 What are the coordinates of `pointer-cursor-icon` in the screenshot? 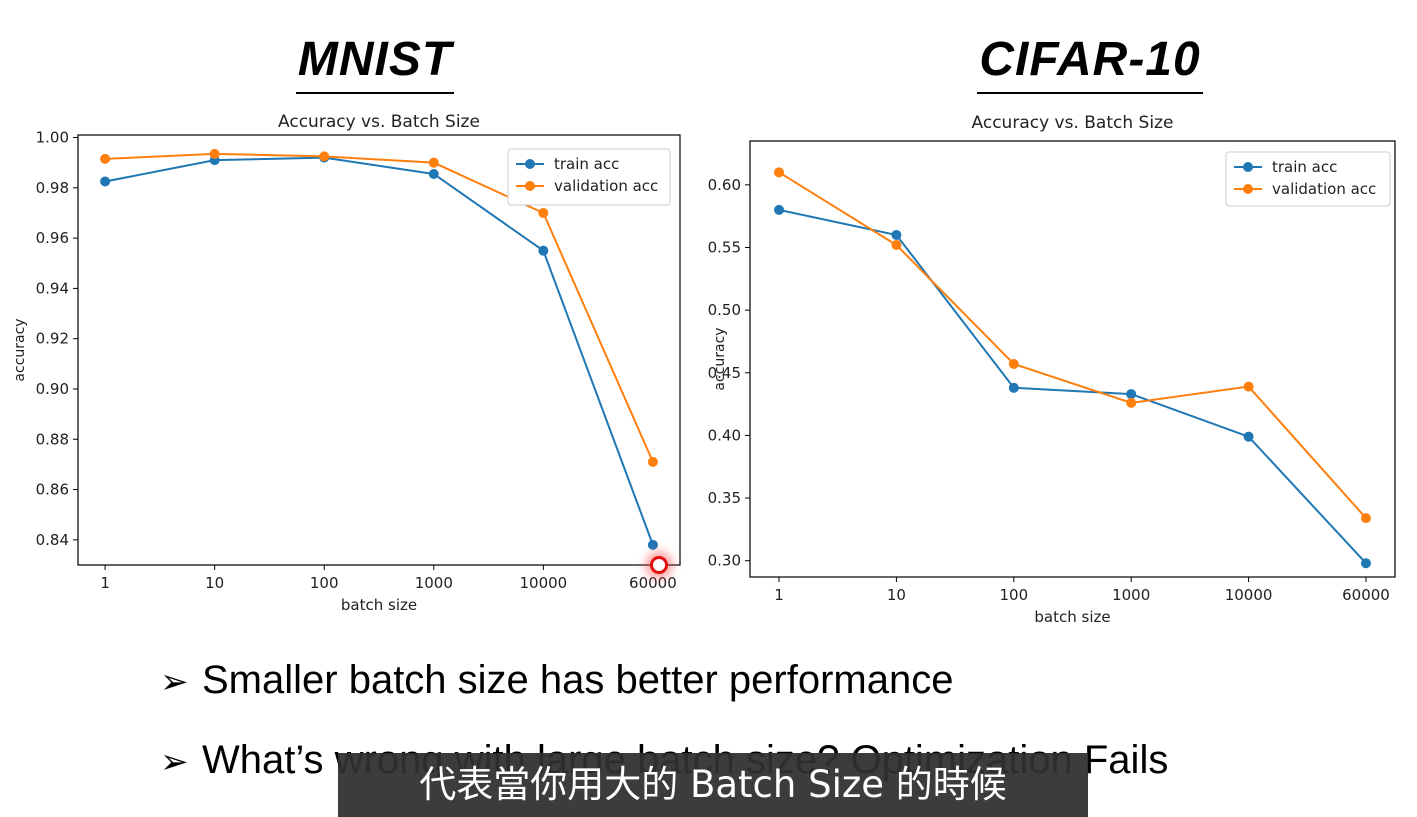 It's located at (659, 565).